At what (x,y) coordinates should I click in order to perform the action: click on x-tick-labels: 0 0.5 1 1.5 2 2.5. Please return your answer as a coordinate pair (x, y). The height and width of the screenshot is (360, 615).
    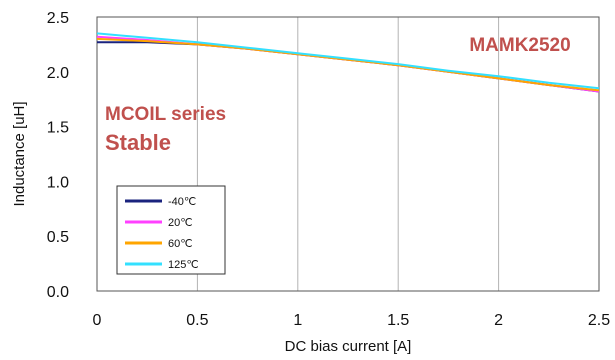
    Looking at the image, I should click on (352, 320).